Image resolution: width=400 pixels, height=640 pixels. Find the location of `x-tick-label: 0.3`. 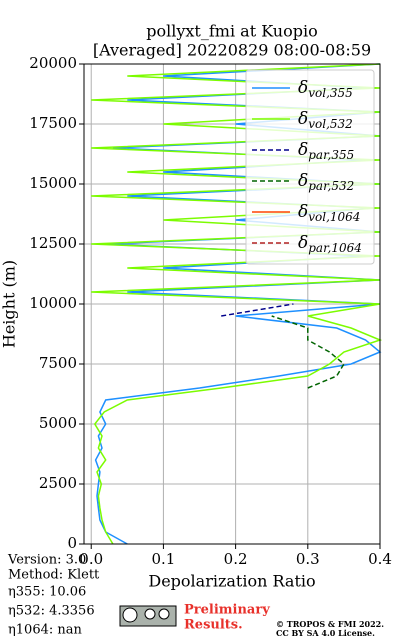

x-tick-label: 0.3 is located at coordinates (308, 559).